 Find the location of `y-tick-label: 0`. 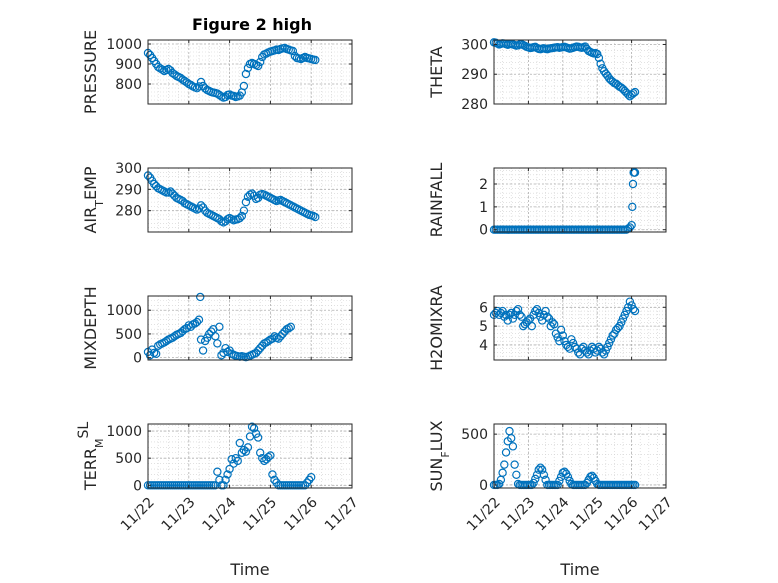

y-tick-label: 0 is located at coordinates (137, 486).